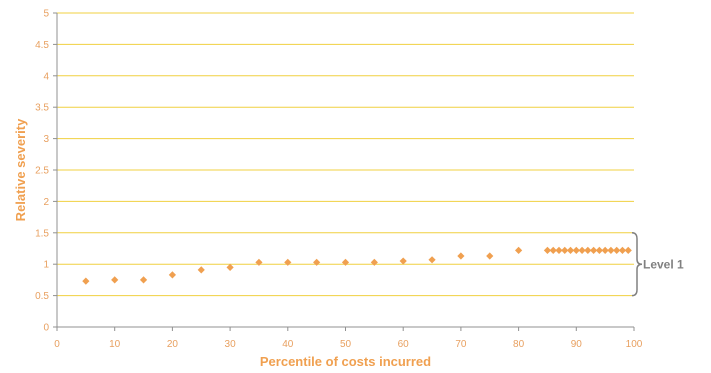  Describe the element at coordinates (577, 344) in the screenshot. I see `x-tick-label-9: 90` at that location.